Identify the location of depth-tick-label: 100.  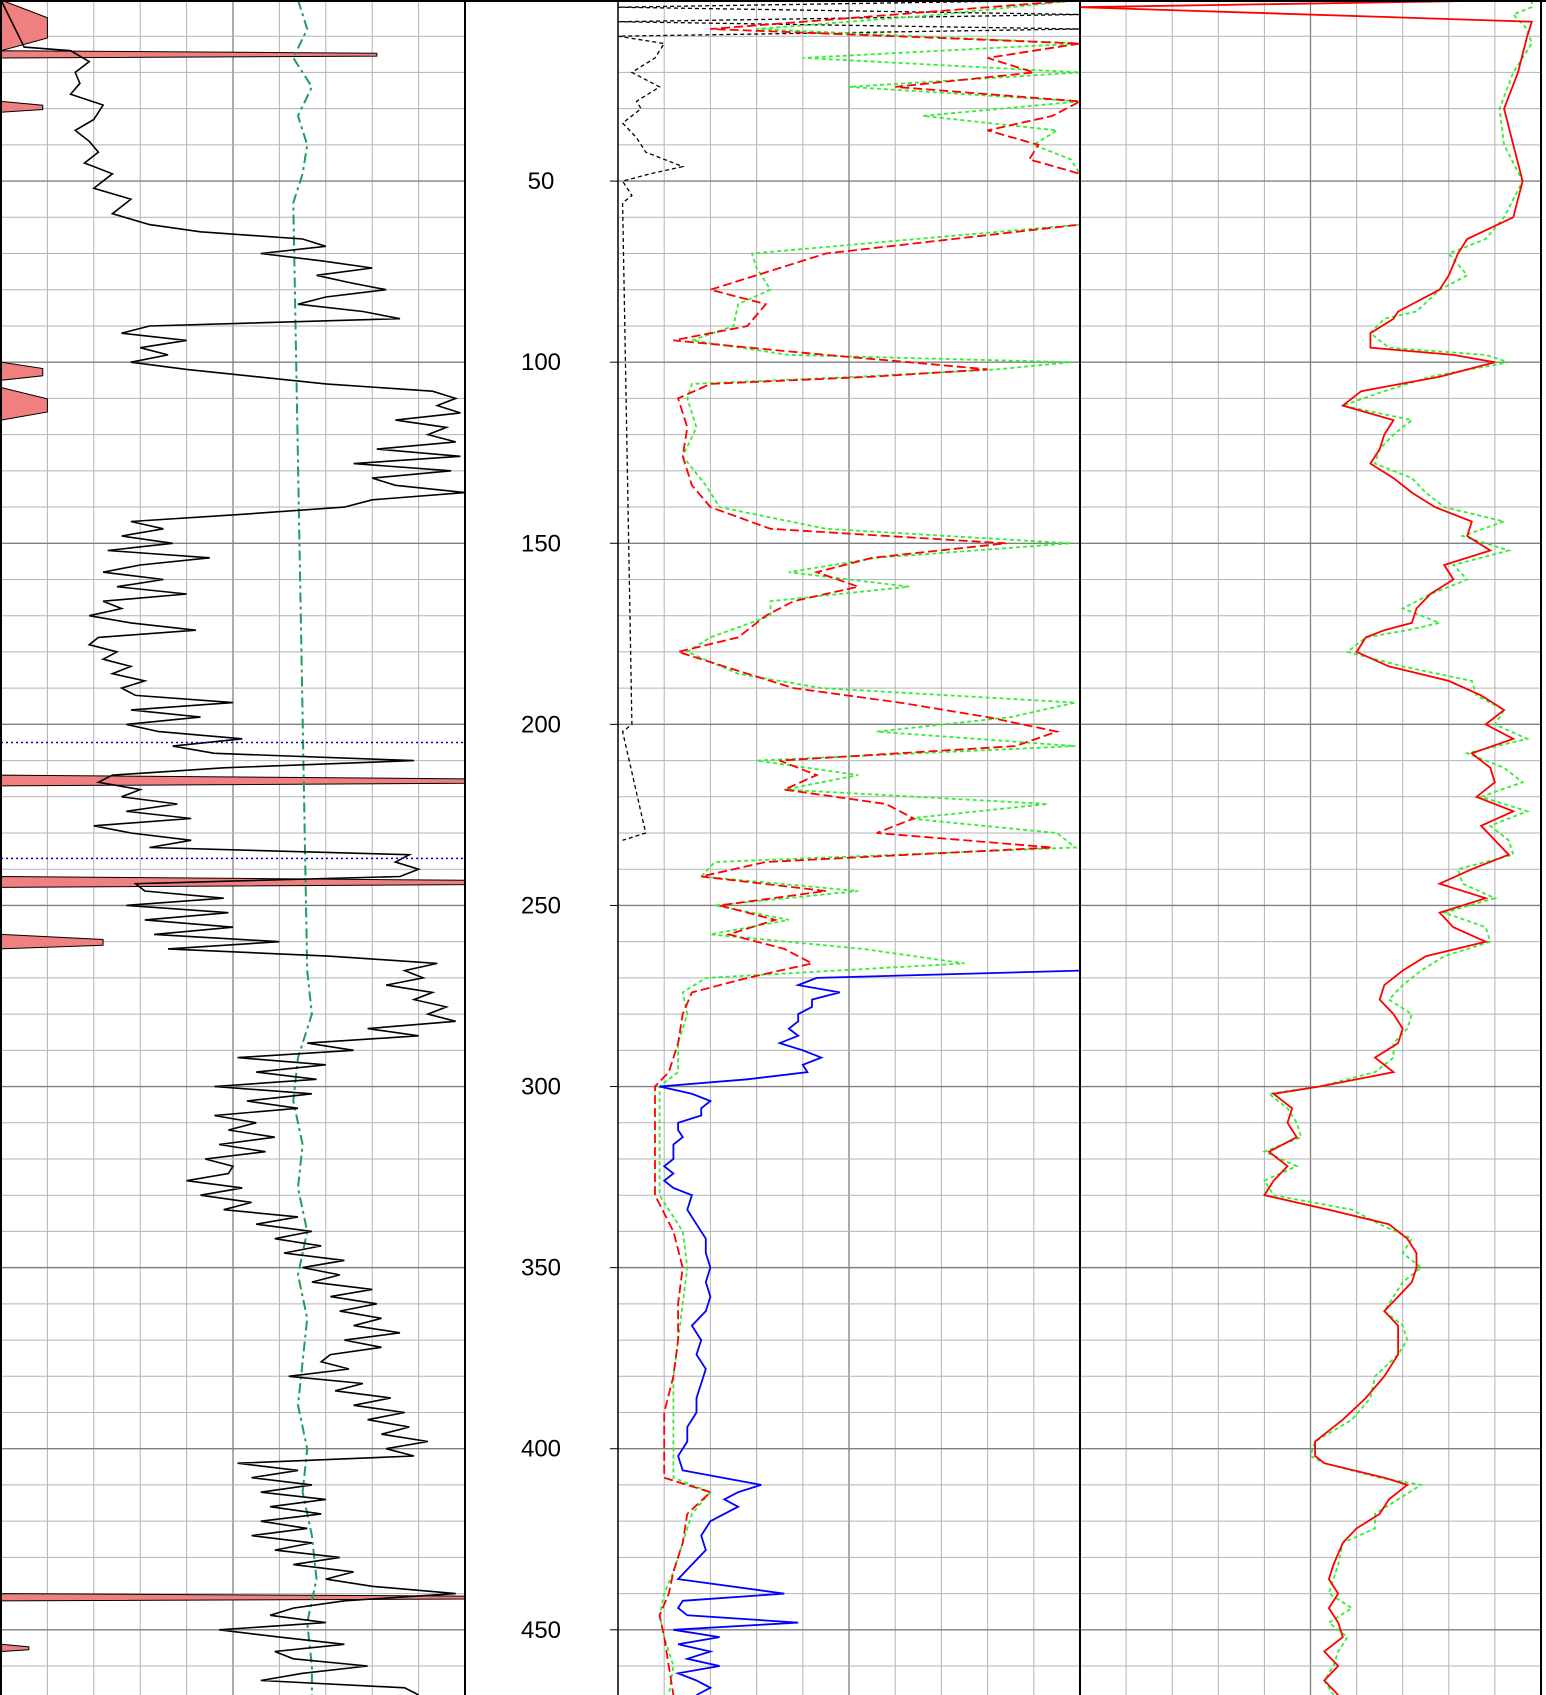
(541, 362).